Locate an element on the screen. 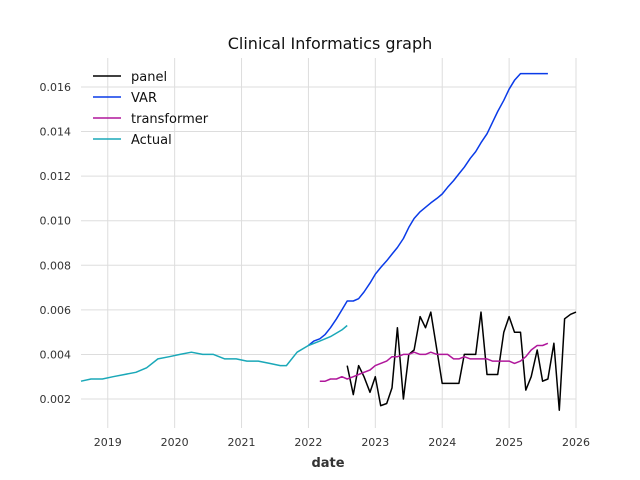 The image size is (640, 480). y-tick-label: 0.010 is located at coordinates (56, 221).